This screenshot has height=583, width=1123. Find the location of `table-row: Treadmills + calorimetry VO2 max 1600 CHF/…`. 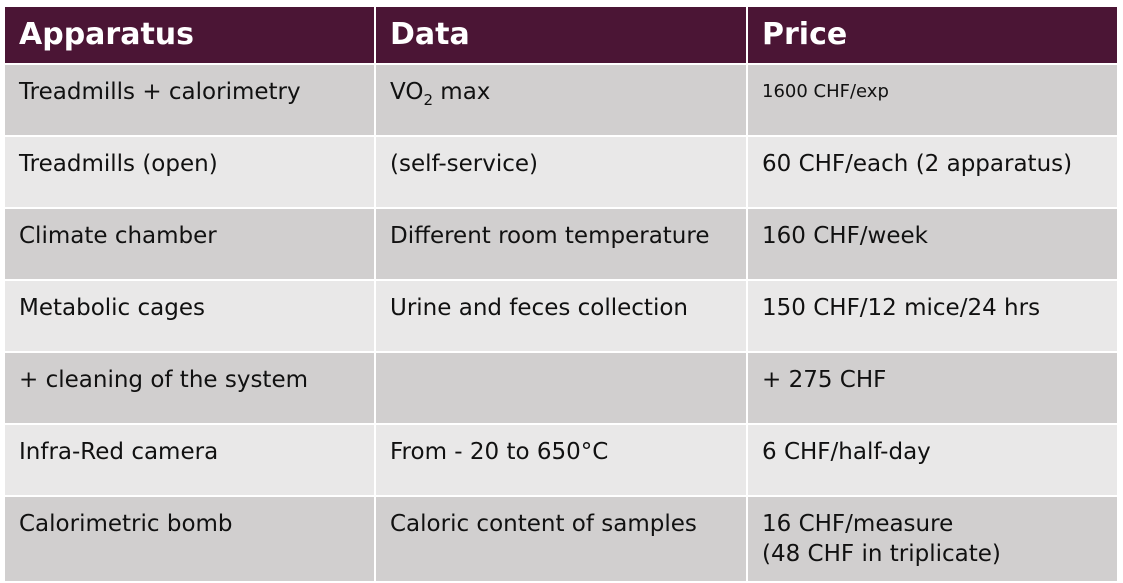

table-row: Treadmills + calorimetry VO2 max 1600 CHF/… is located at coordinates (561, 100).